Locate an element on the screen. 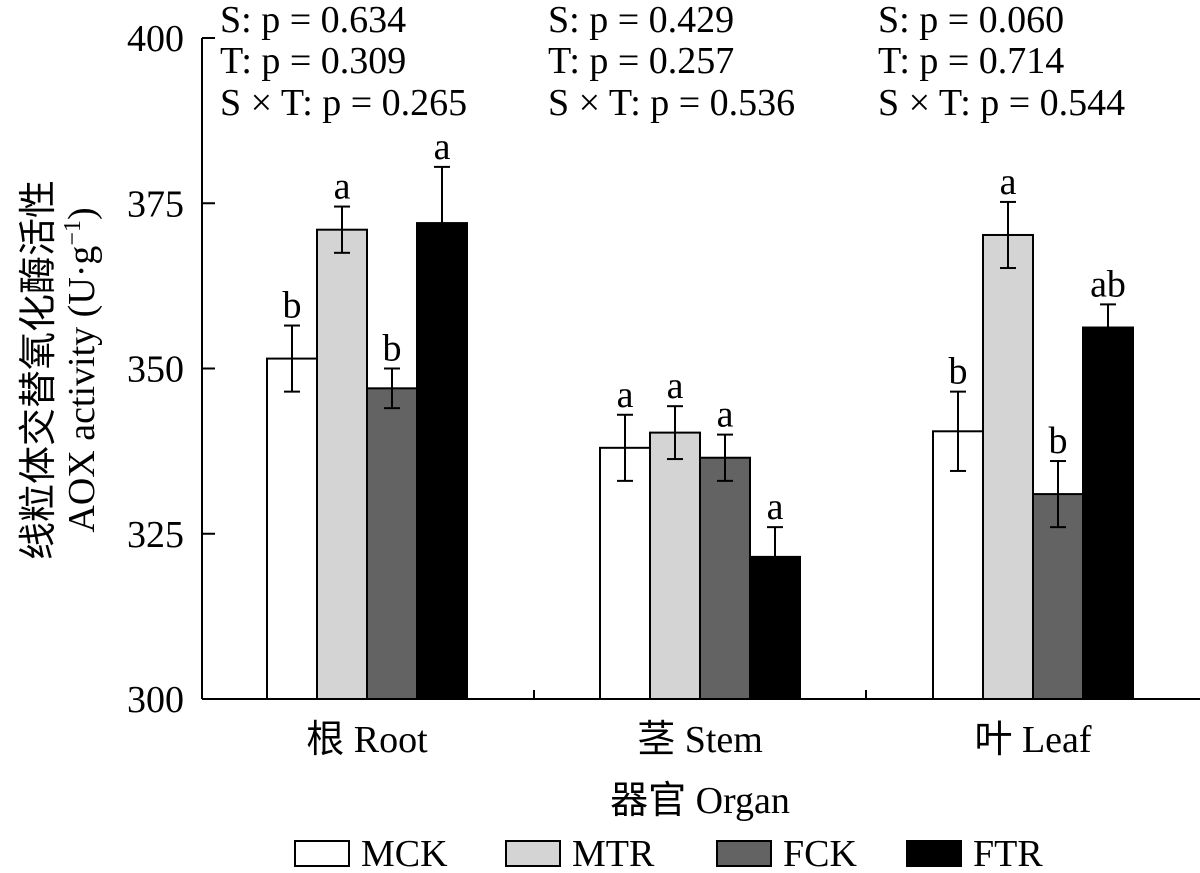 The height and width of the screenshot is (873, 1200). y-axis-title-close: ) is located at coordinates (82, 213).